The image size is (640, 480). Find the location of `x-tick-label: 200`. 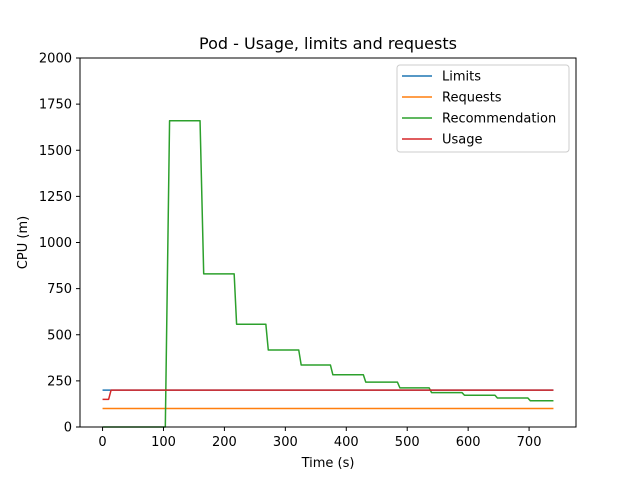

x-tick-label: 200 is located at coordinates (224, 442).